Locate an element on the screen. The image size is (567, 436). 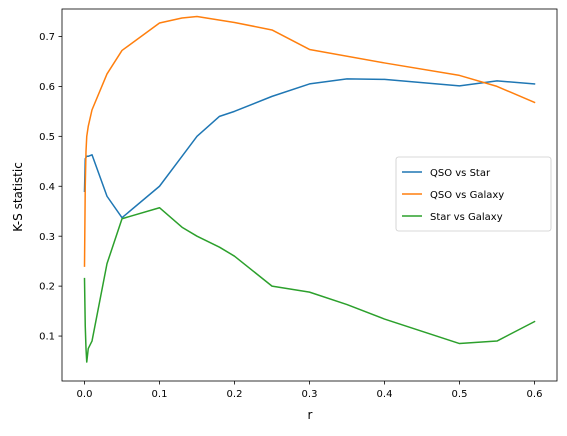
x-tick-label: 0.2 is located at coordinates (235, 394).